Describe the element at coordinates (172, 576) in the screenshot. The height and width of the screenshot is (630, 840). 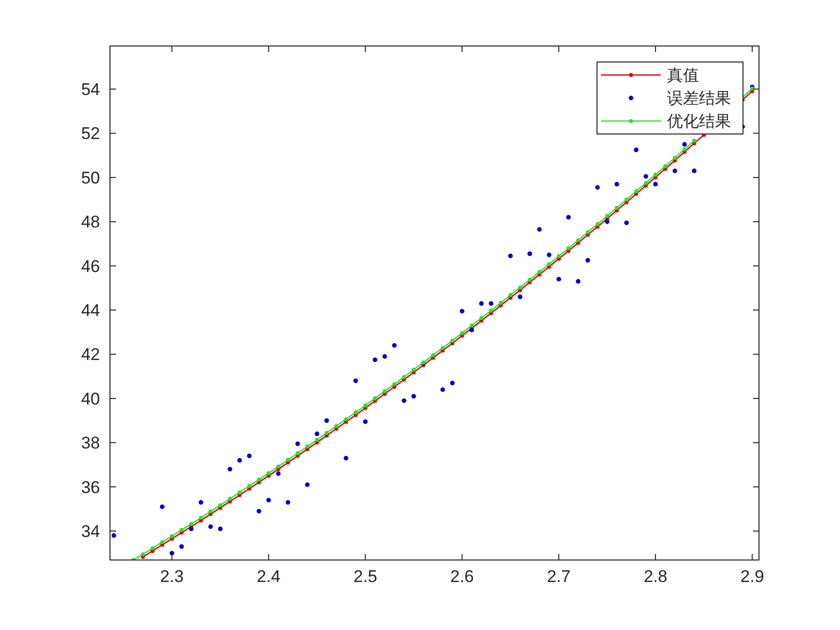
I see `x-tick-label: 2.3` at that location.